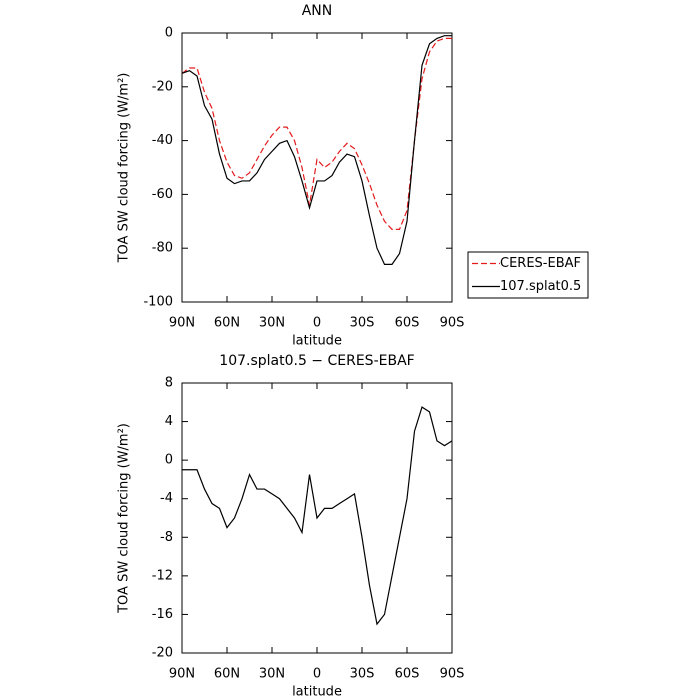 Image resolution: width=700 pixels, height=700 pixels. What do you see at coordinates (169, 421) in the screenshot?
I see `y-tick-label: 4` at bounding box center [169, 421].